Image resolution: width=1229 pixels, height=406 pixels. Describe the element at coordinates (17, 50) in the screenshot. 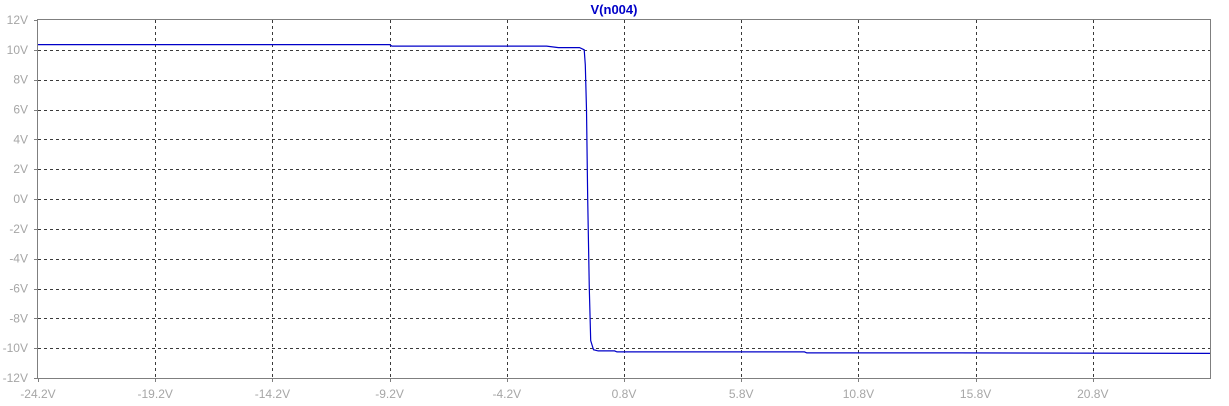

I see `y-tick-label: 10V` at that location.